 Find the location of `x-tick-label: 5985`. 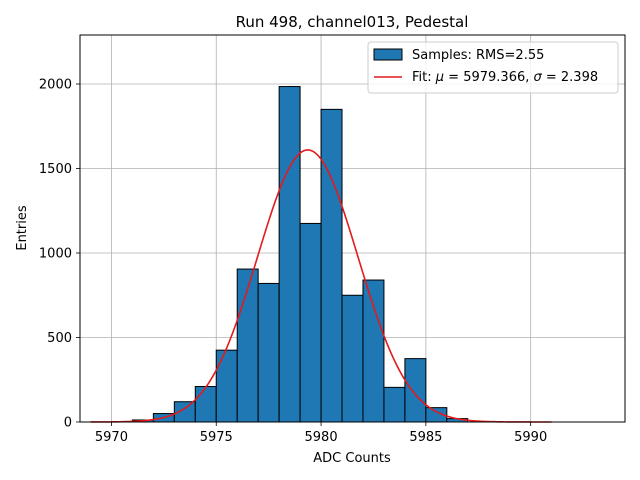

x-tick-label: 5985 is located at coordinates (425, 437).